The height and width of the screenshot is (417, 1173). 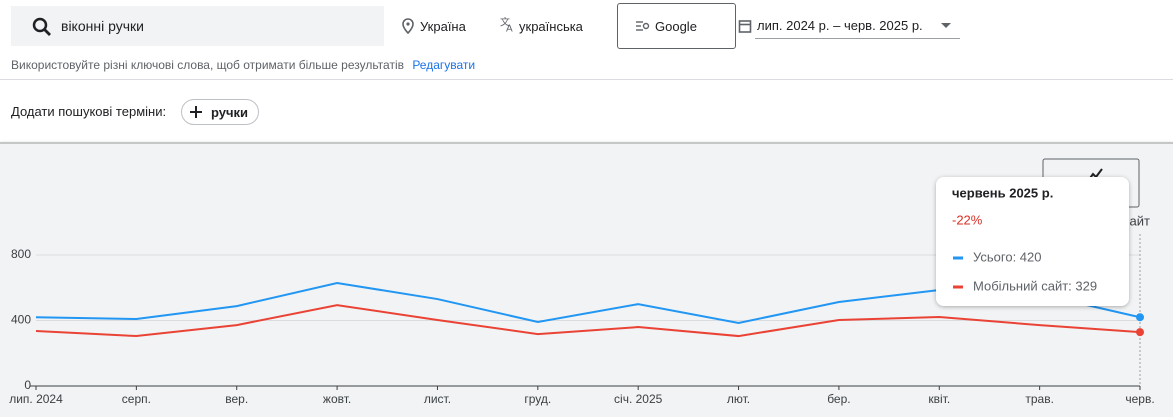 What do you see at coordinates (939, 399) in the screenshot?
I see `x-tick-label: квіт.` at bounding box center [939, 399].